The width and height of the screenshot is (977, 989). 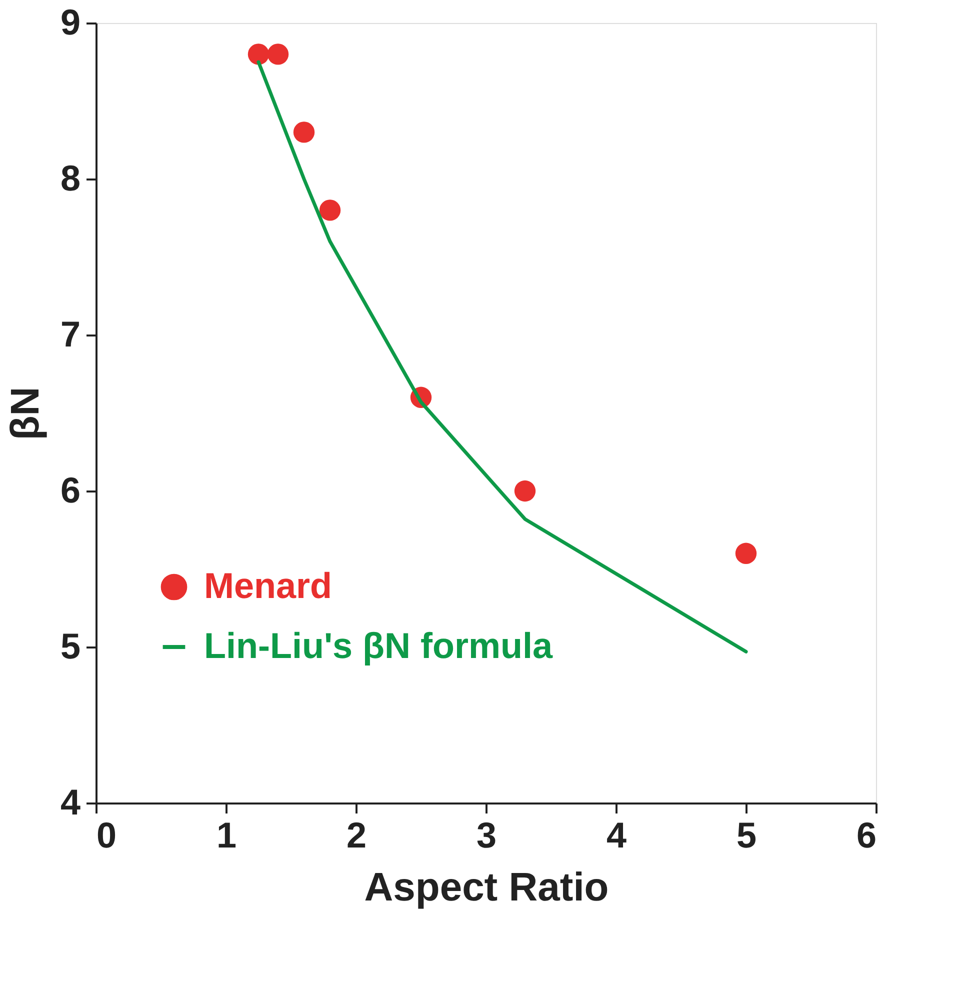 What do you see at coordinates (356, 835) in the screenshot?
I see `x-tick-label: 2` at bounding box center [356, 835].